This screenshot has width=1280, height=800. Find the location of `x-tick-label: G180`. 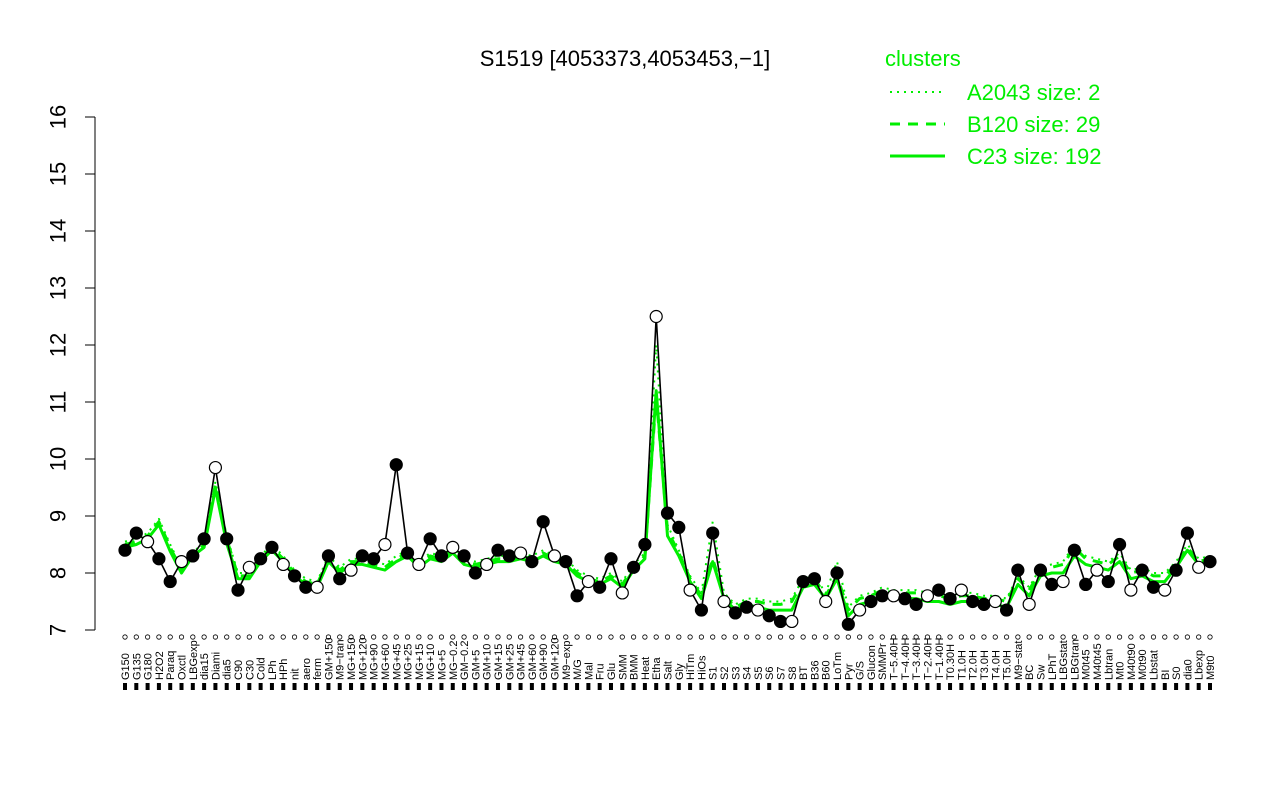

x-tick-label: G180 is located at coordinates (149, 666).